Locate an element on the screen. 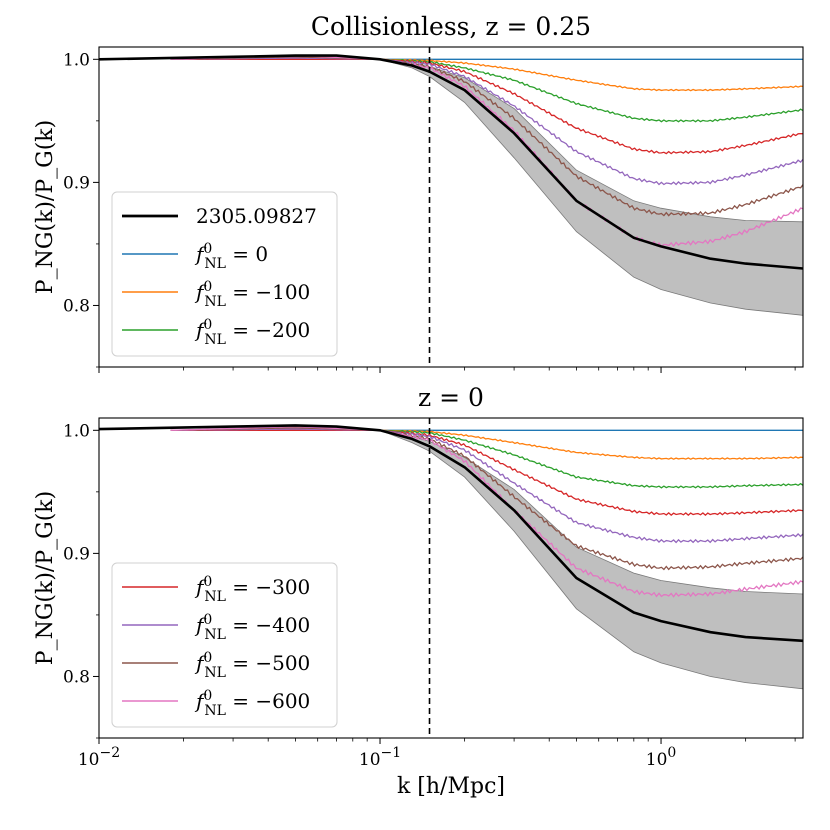  legend-label: f0 NL = −400 is located at coordinates (252, 627).